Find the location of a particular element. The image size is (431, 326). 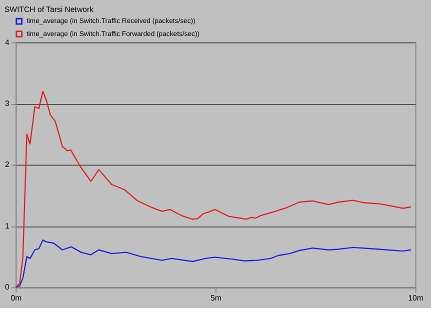

y-tick-label: 1 is located at coordinates (7, 225).